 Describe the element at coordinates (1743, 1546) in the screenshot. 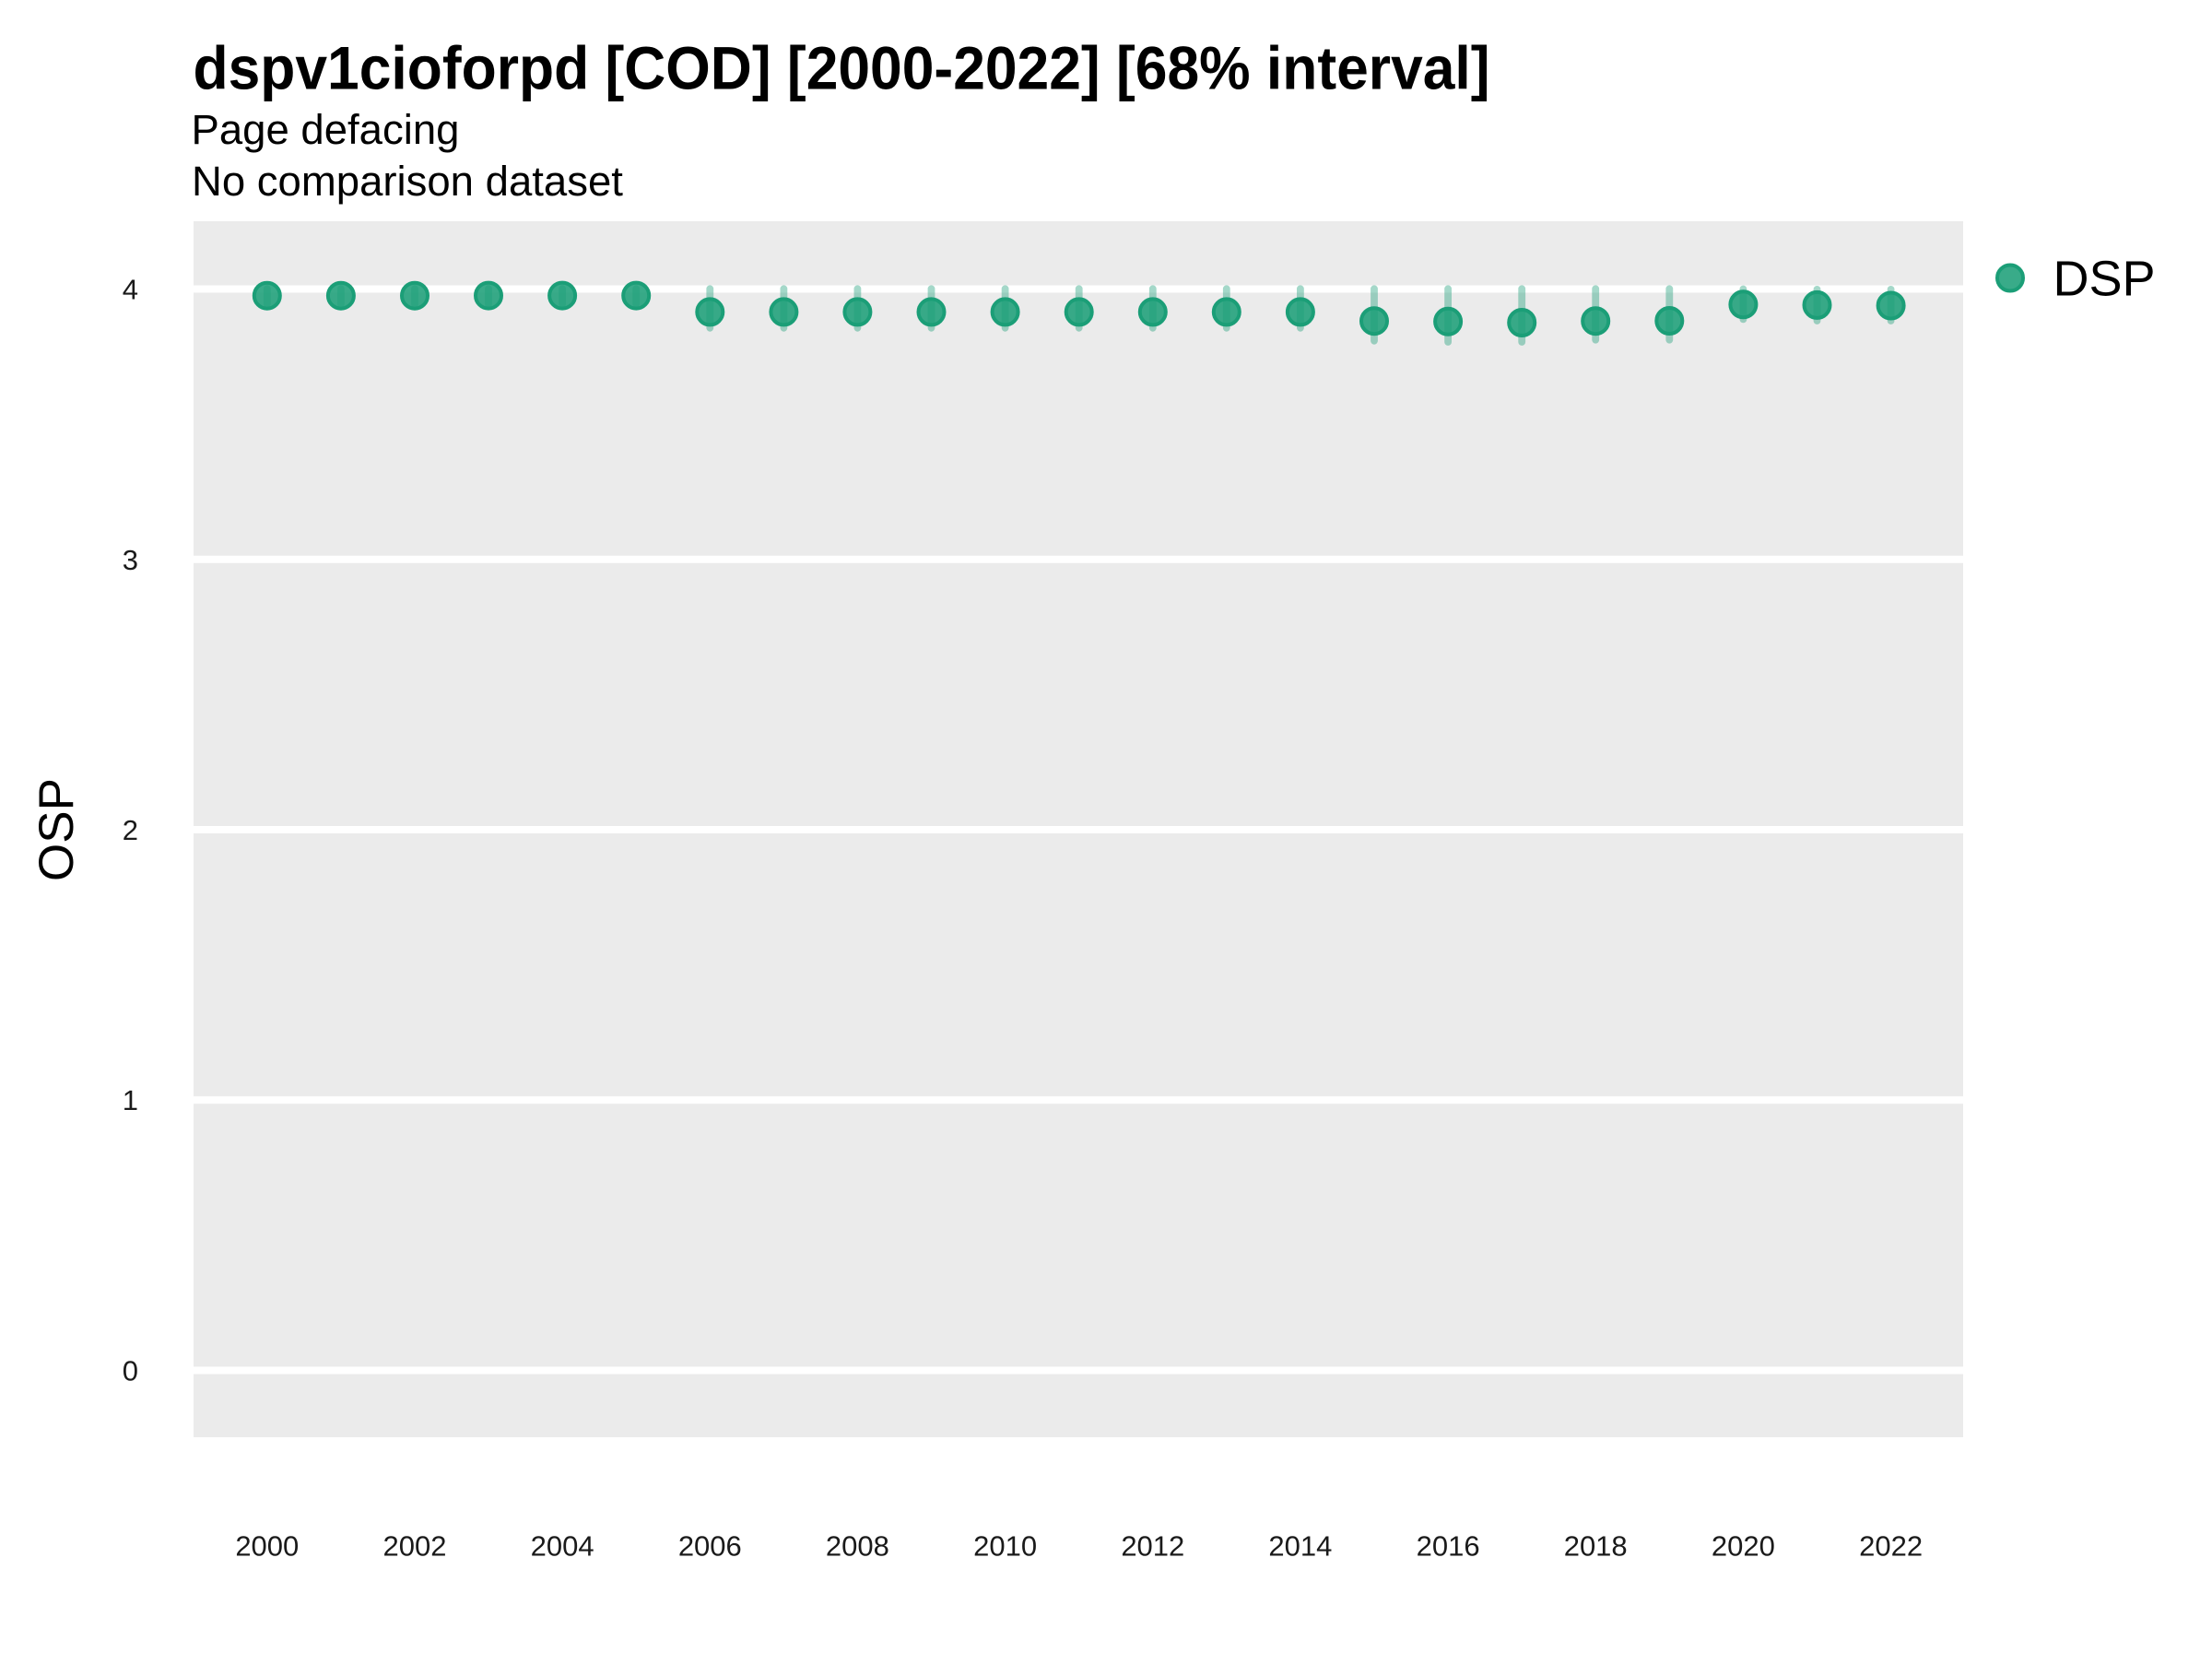

I see `svg-text: 2020` at that location.